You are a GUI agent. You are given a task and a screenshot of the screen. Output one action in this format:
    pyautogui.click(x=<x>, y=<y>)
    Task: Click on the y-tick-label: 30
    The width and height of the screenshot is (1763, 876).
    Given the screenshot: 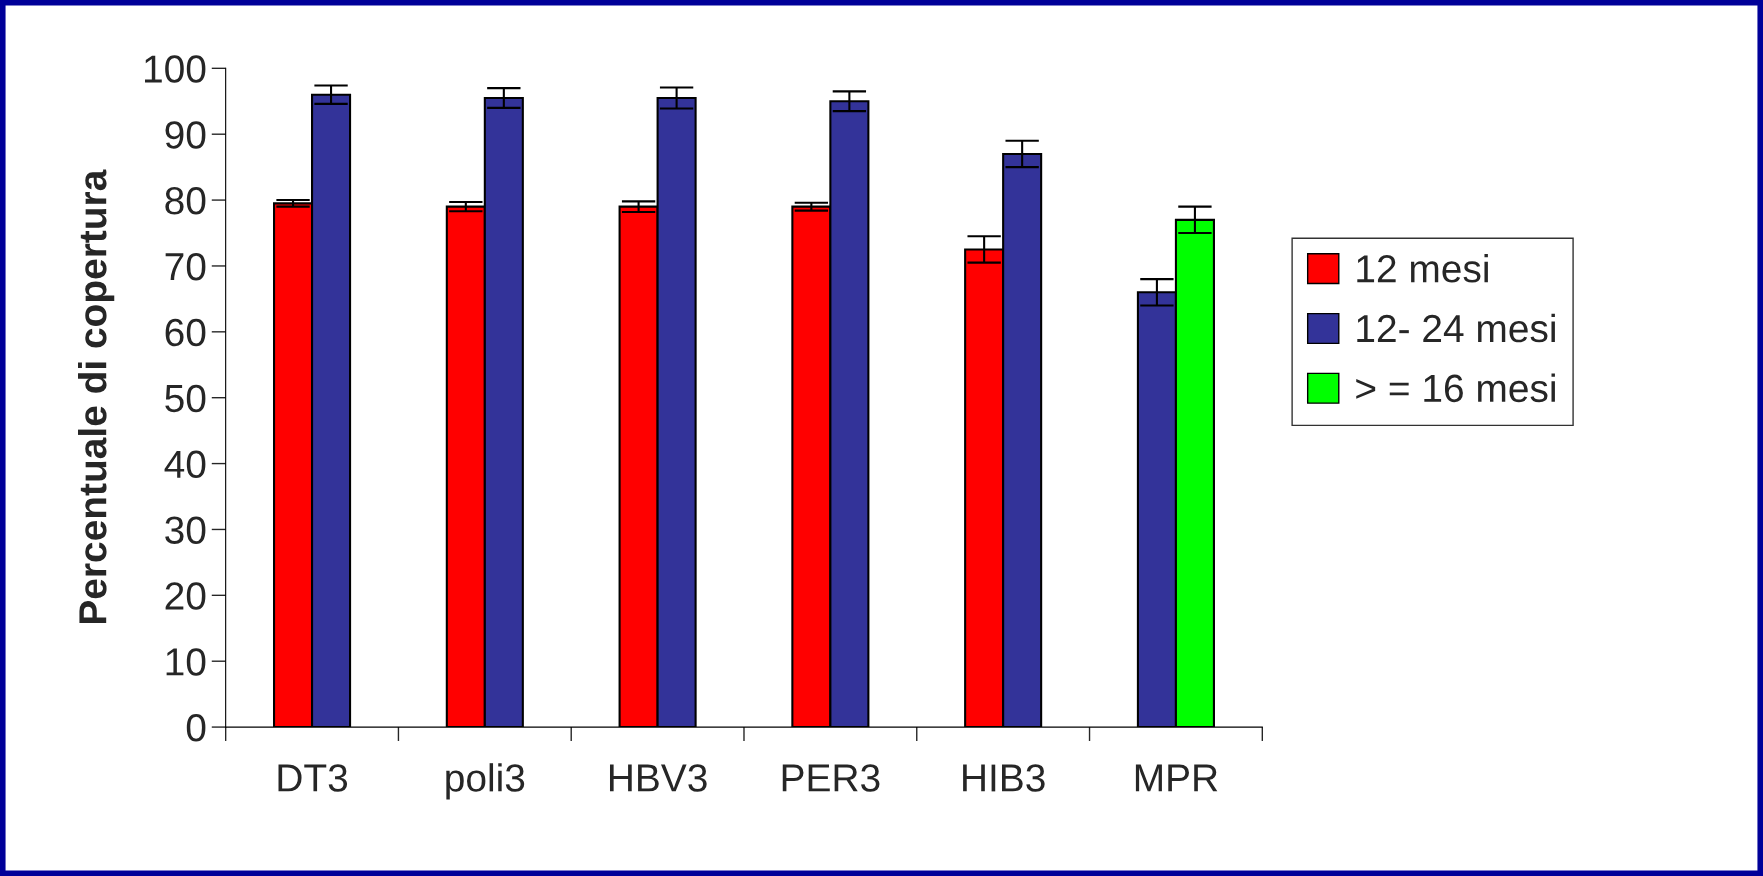 What is the action you would take?
    pyautogui.click(x=185, y=530)
    